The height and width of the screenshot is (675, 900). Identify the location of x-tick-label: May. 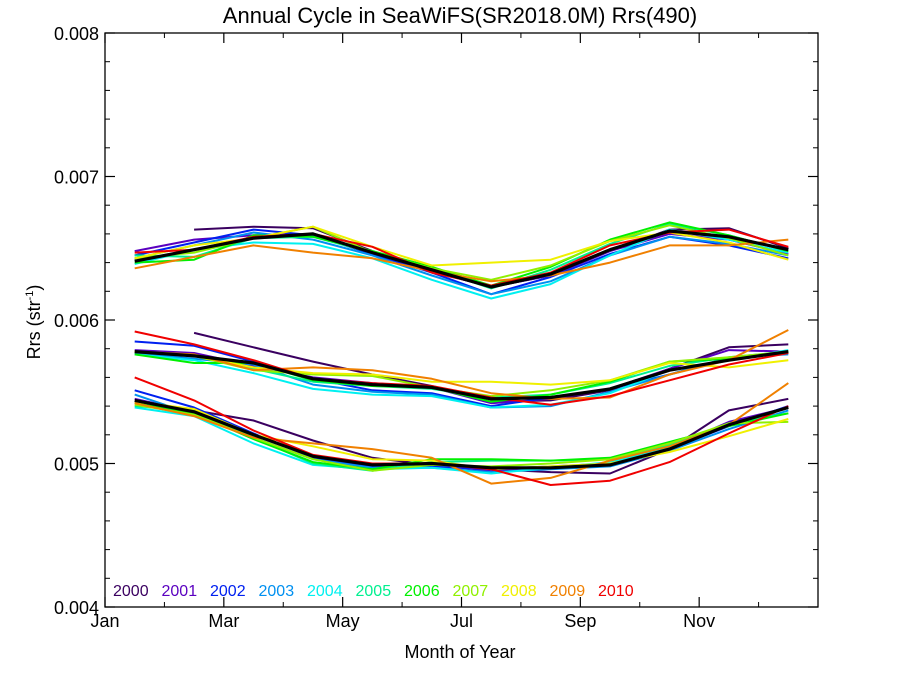
(343, 621).